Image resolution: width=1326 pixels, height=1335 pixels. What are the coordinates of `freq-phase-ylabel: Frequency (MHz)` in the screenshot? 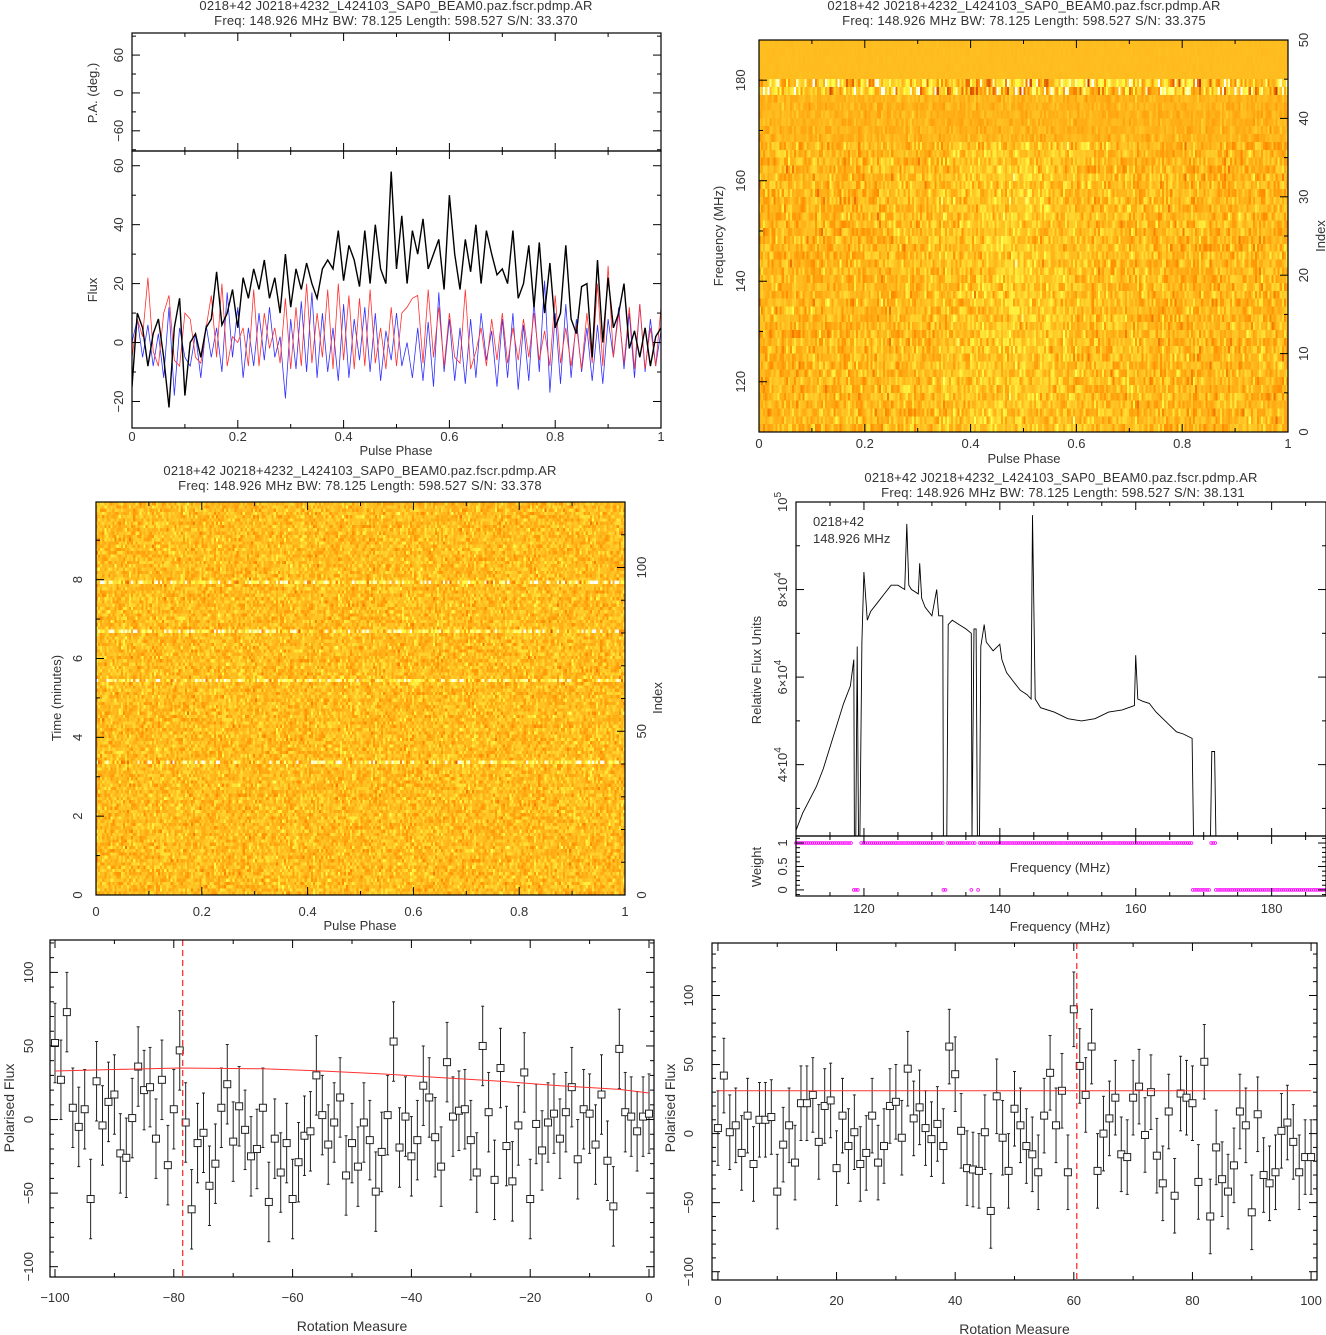 It's located at (718, 236).